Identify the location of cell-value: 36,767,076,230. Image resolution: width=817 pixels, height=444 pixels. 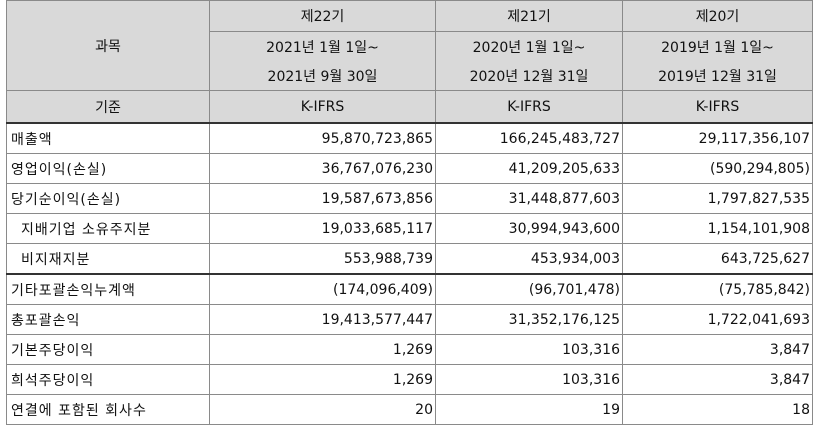
(322, 168).